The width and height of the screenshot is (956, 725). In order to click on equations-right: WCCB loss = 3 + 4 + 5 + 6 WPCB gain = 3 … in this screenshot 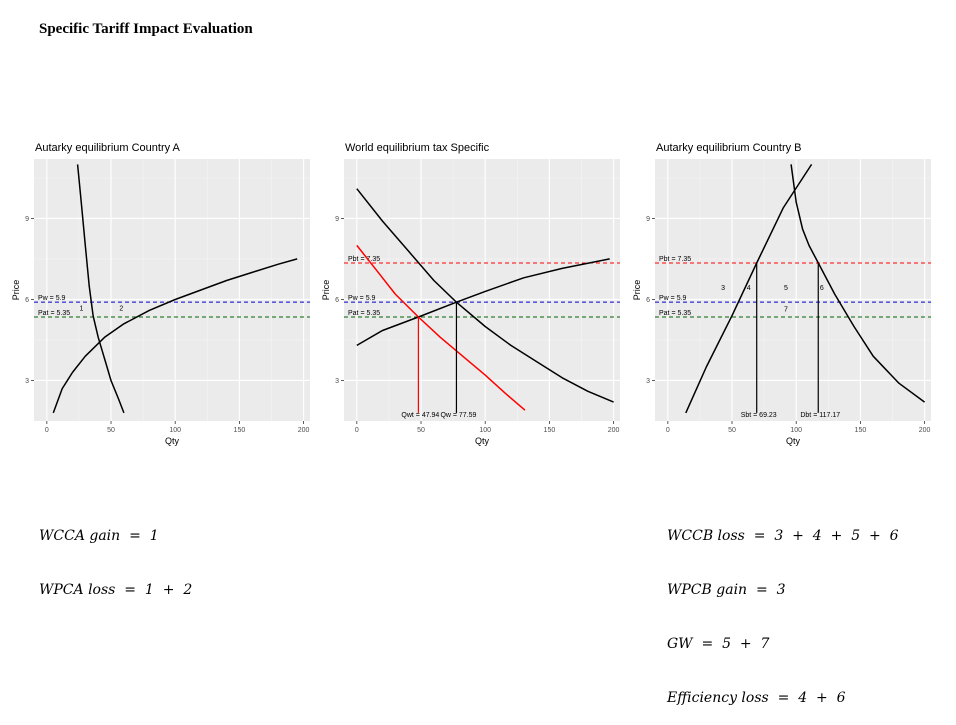, I will do `click(783, 608)`.